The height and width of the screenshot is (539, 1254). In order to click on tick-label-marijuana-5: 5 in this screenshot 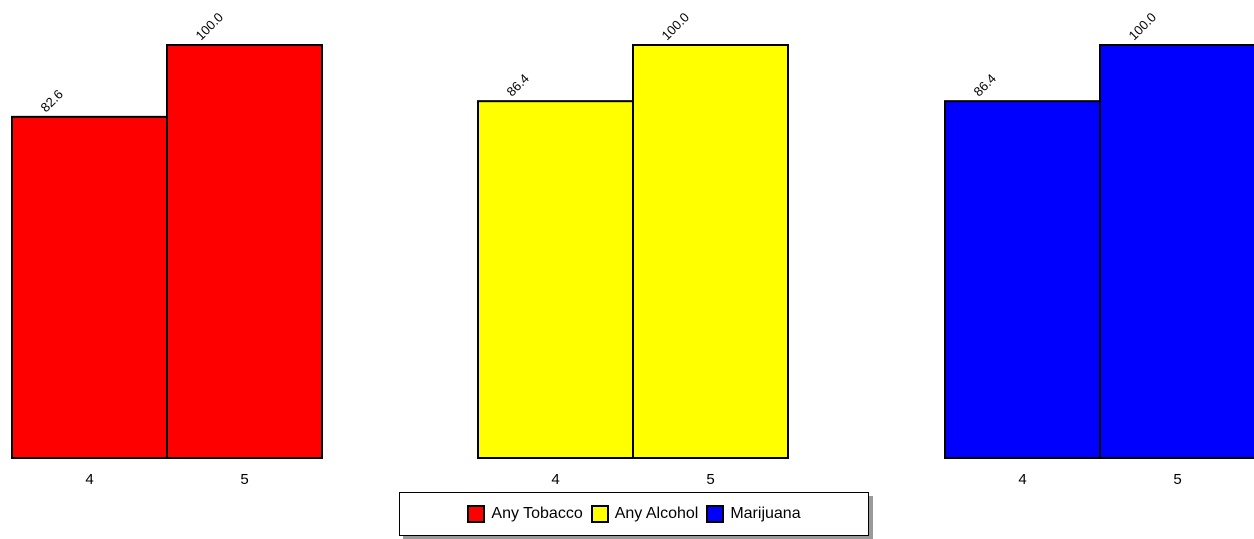, I will do `click(1177, 479)`.